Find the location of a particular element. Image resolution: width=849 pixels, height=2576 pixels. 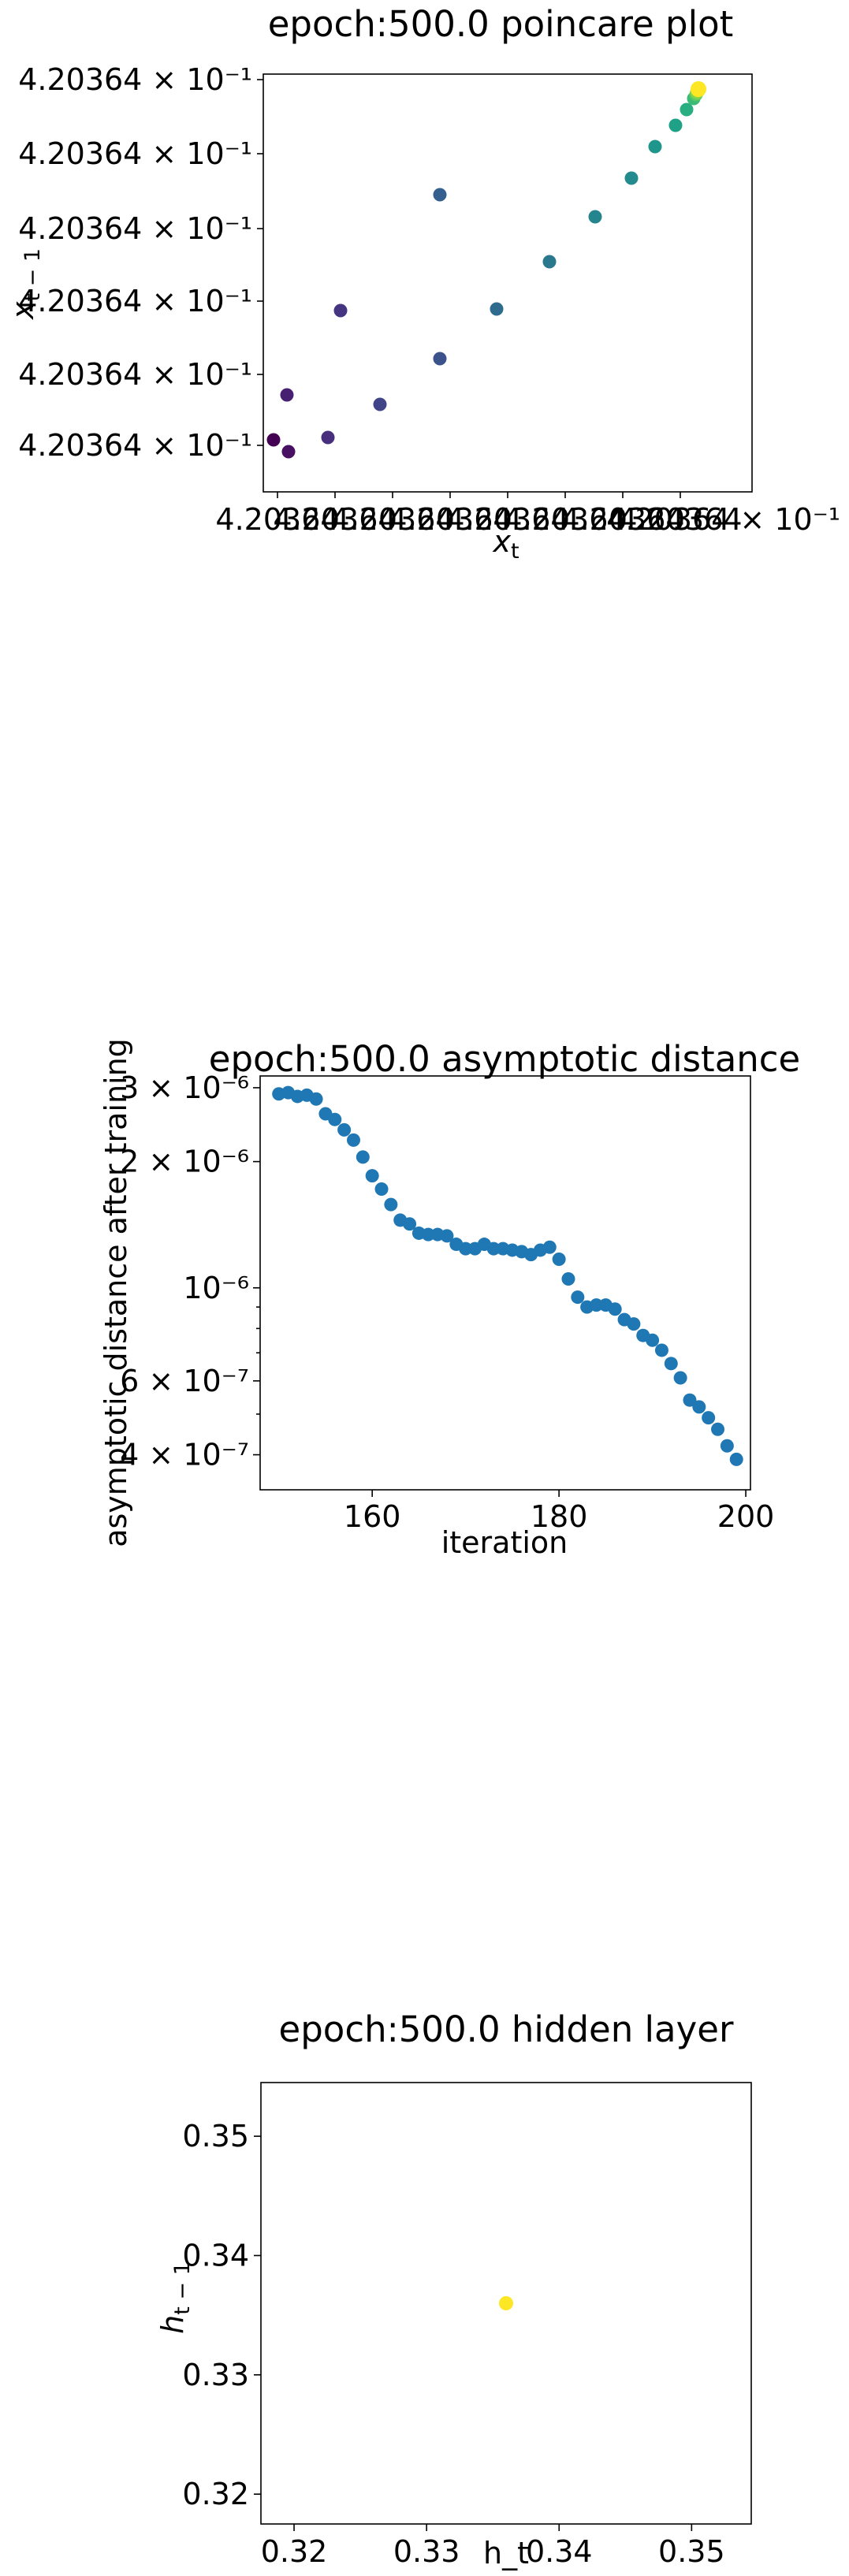

x-tick-label: 0.32 is located at coordinates (294, 2551).